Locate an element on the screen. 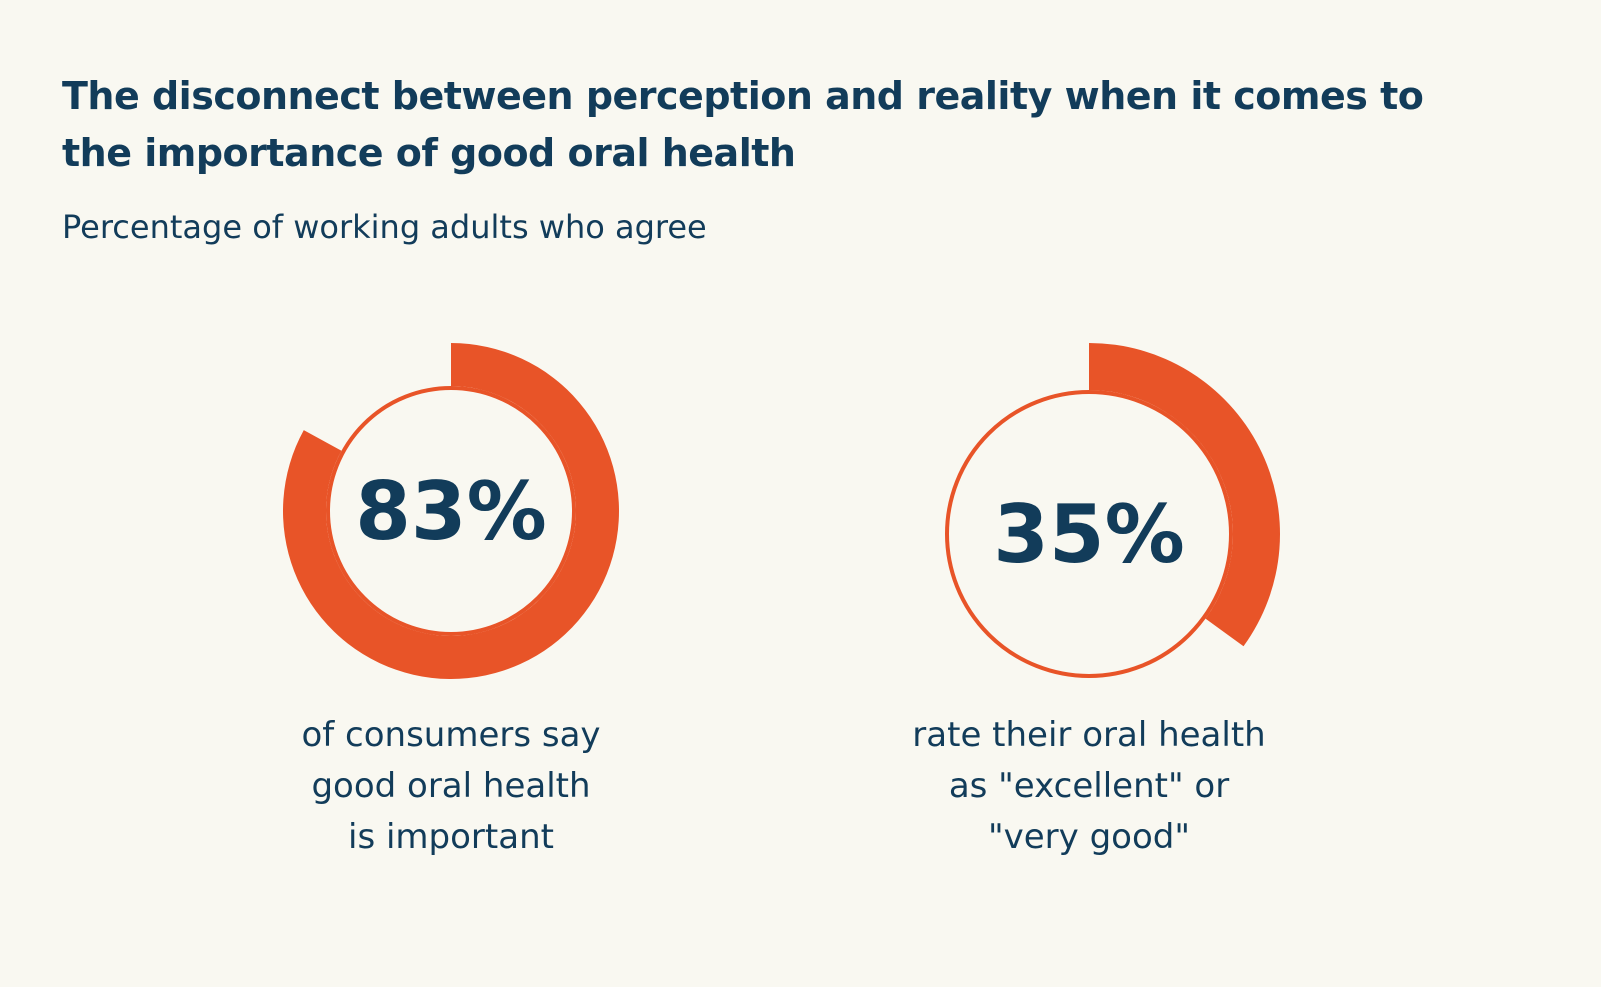 Image resolution: width=1601 pixels, height=987 pixels. caption-2-line: "very good" is located at coordinates (1089, 837).